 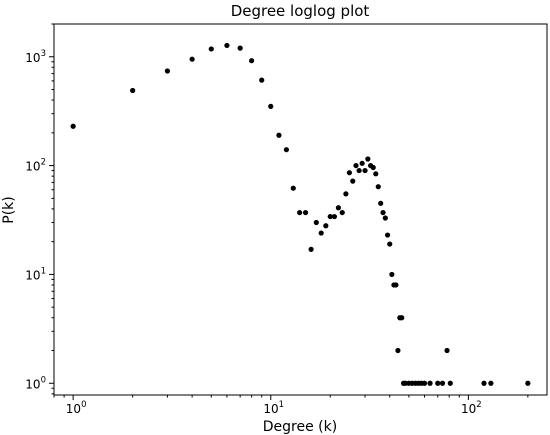 I want to click on chart-title: Degree loglog plot, so click(x=300, y=11).